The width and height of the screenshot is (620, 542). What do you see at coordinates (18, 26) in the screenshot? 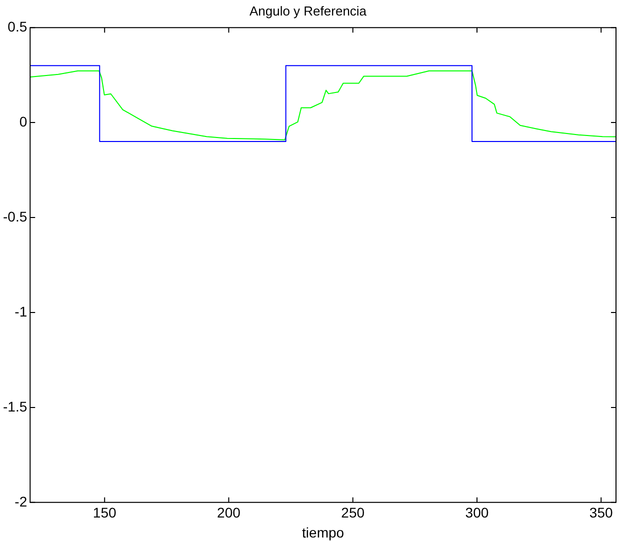
I see `y-tick-label: 0.5` at bounding box center [18, 26].